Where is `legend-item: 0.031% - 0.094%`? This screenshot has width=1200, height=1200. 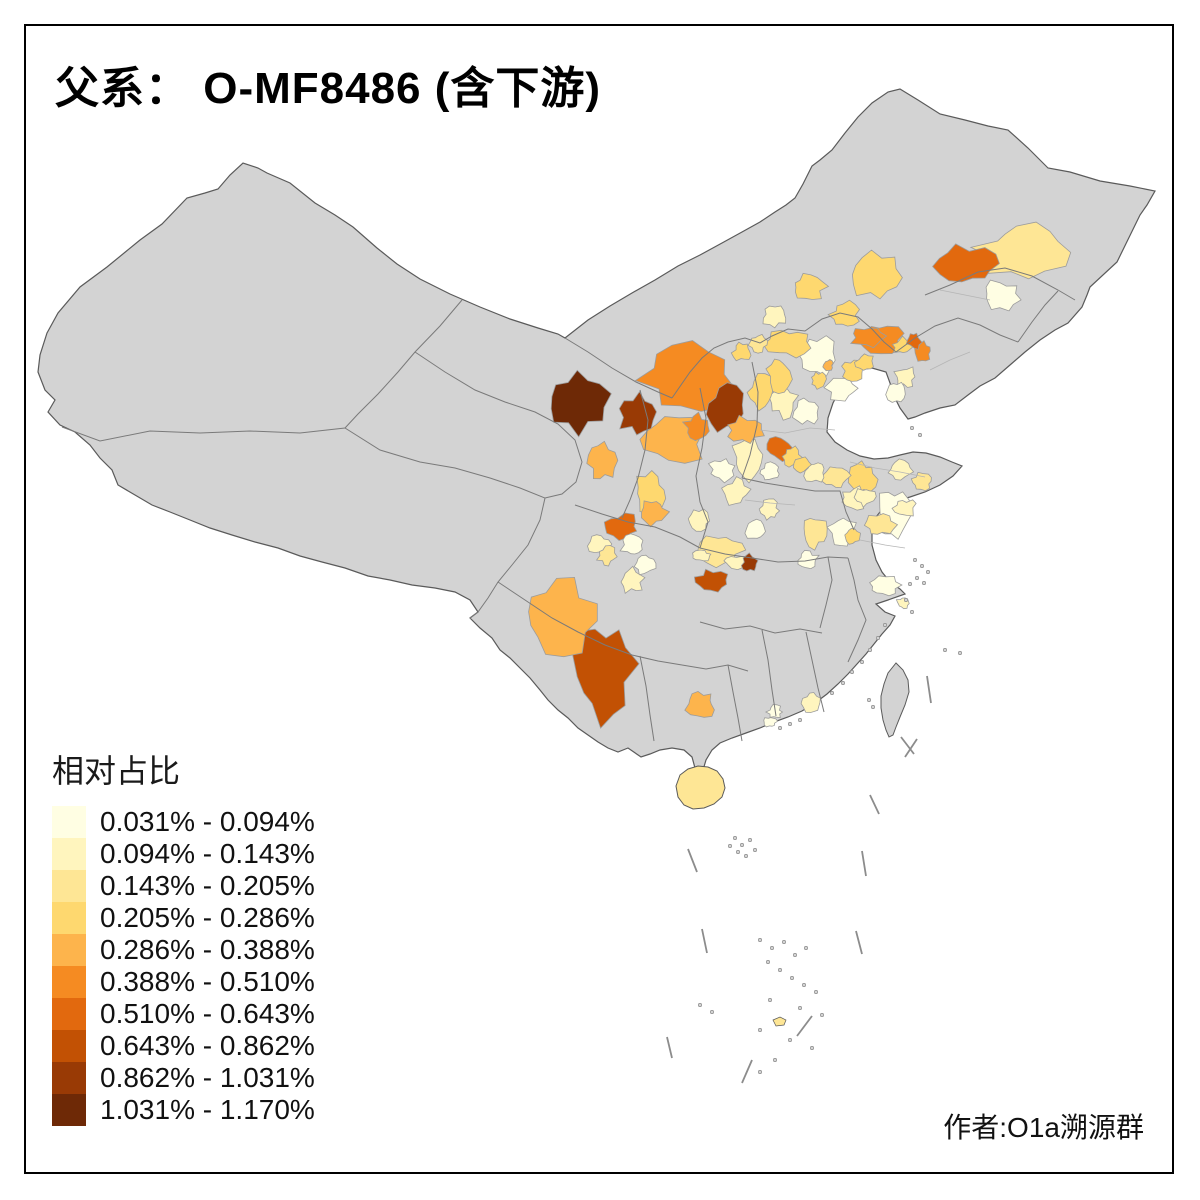
legend-item: 0.031% - 0.094% is located at coordinates (183, 822).